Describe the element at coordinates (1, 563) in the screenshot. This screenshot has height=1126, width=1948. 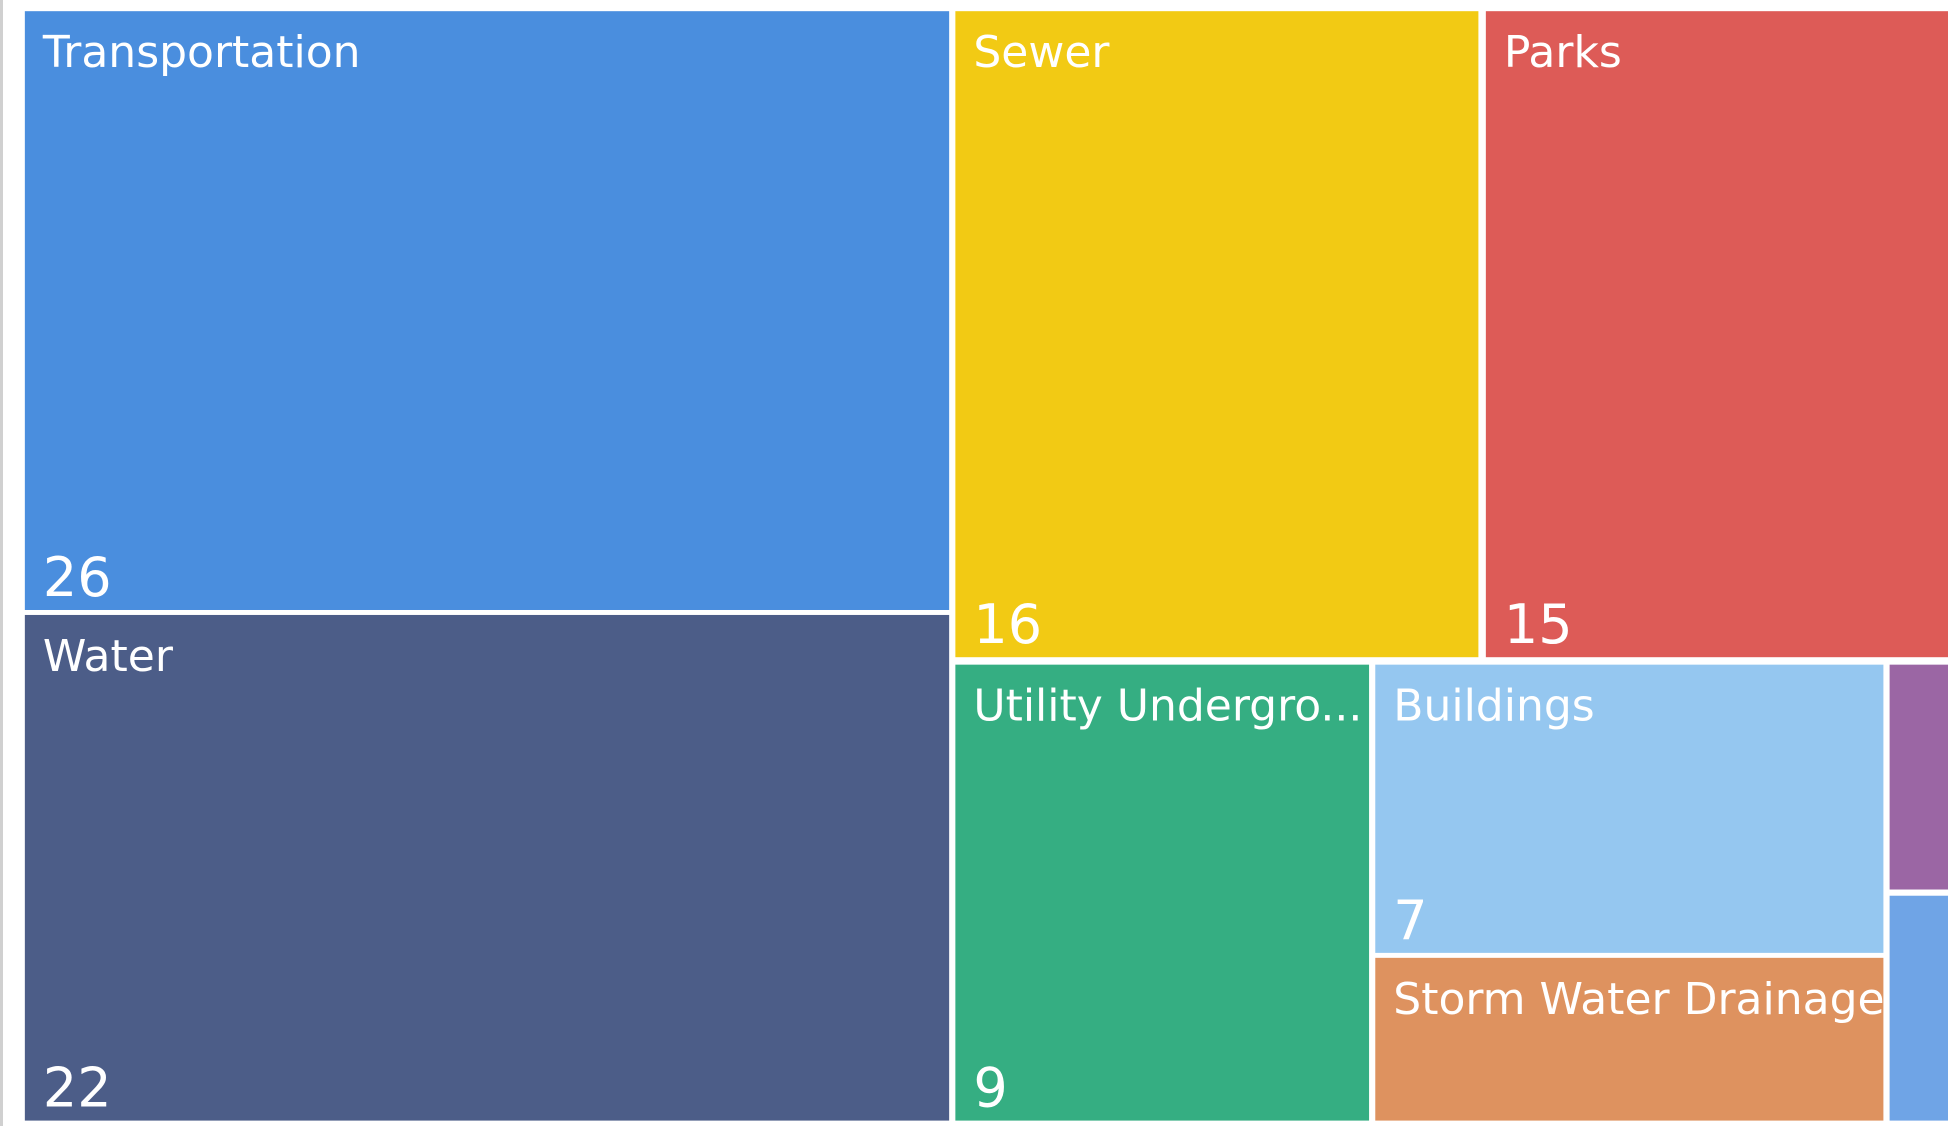
I see `left-border` at that location.